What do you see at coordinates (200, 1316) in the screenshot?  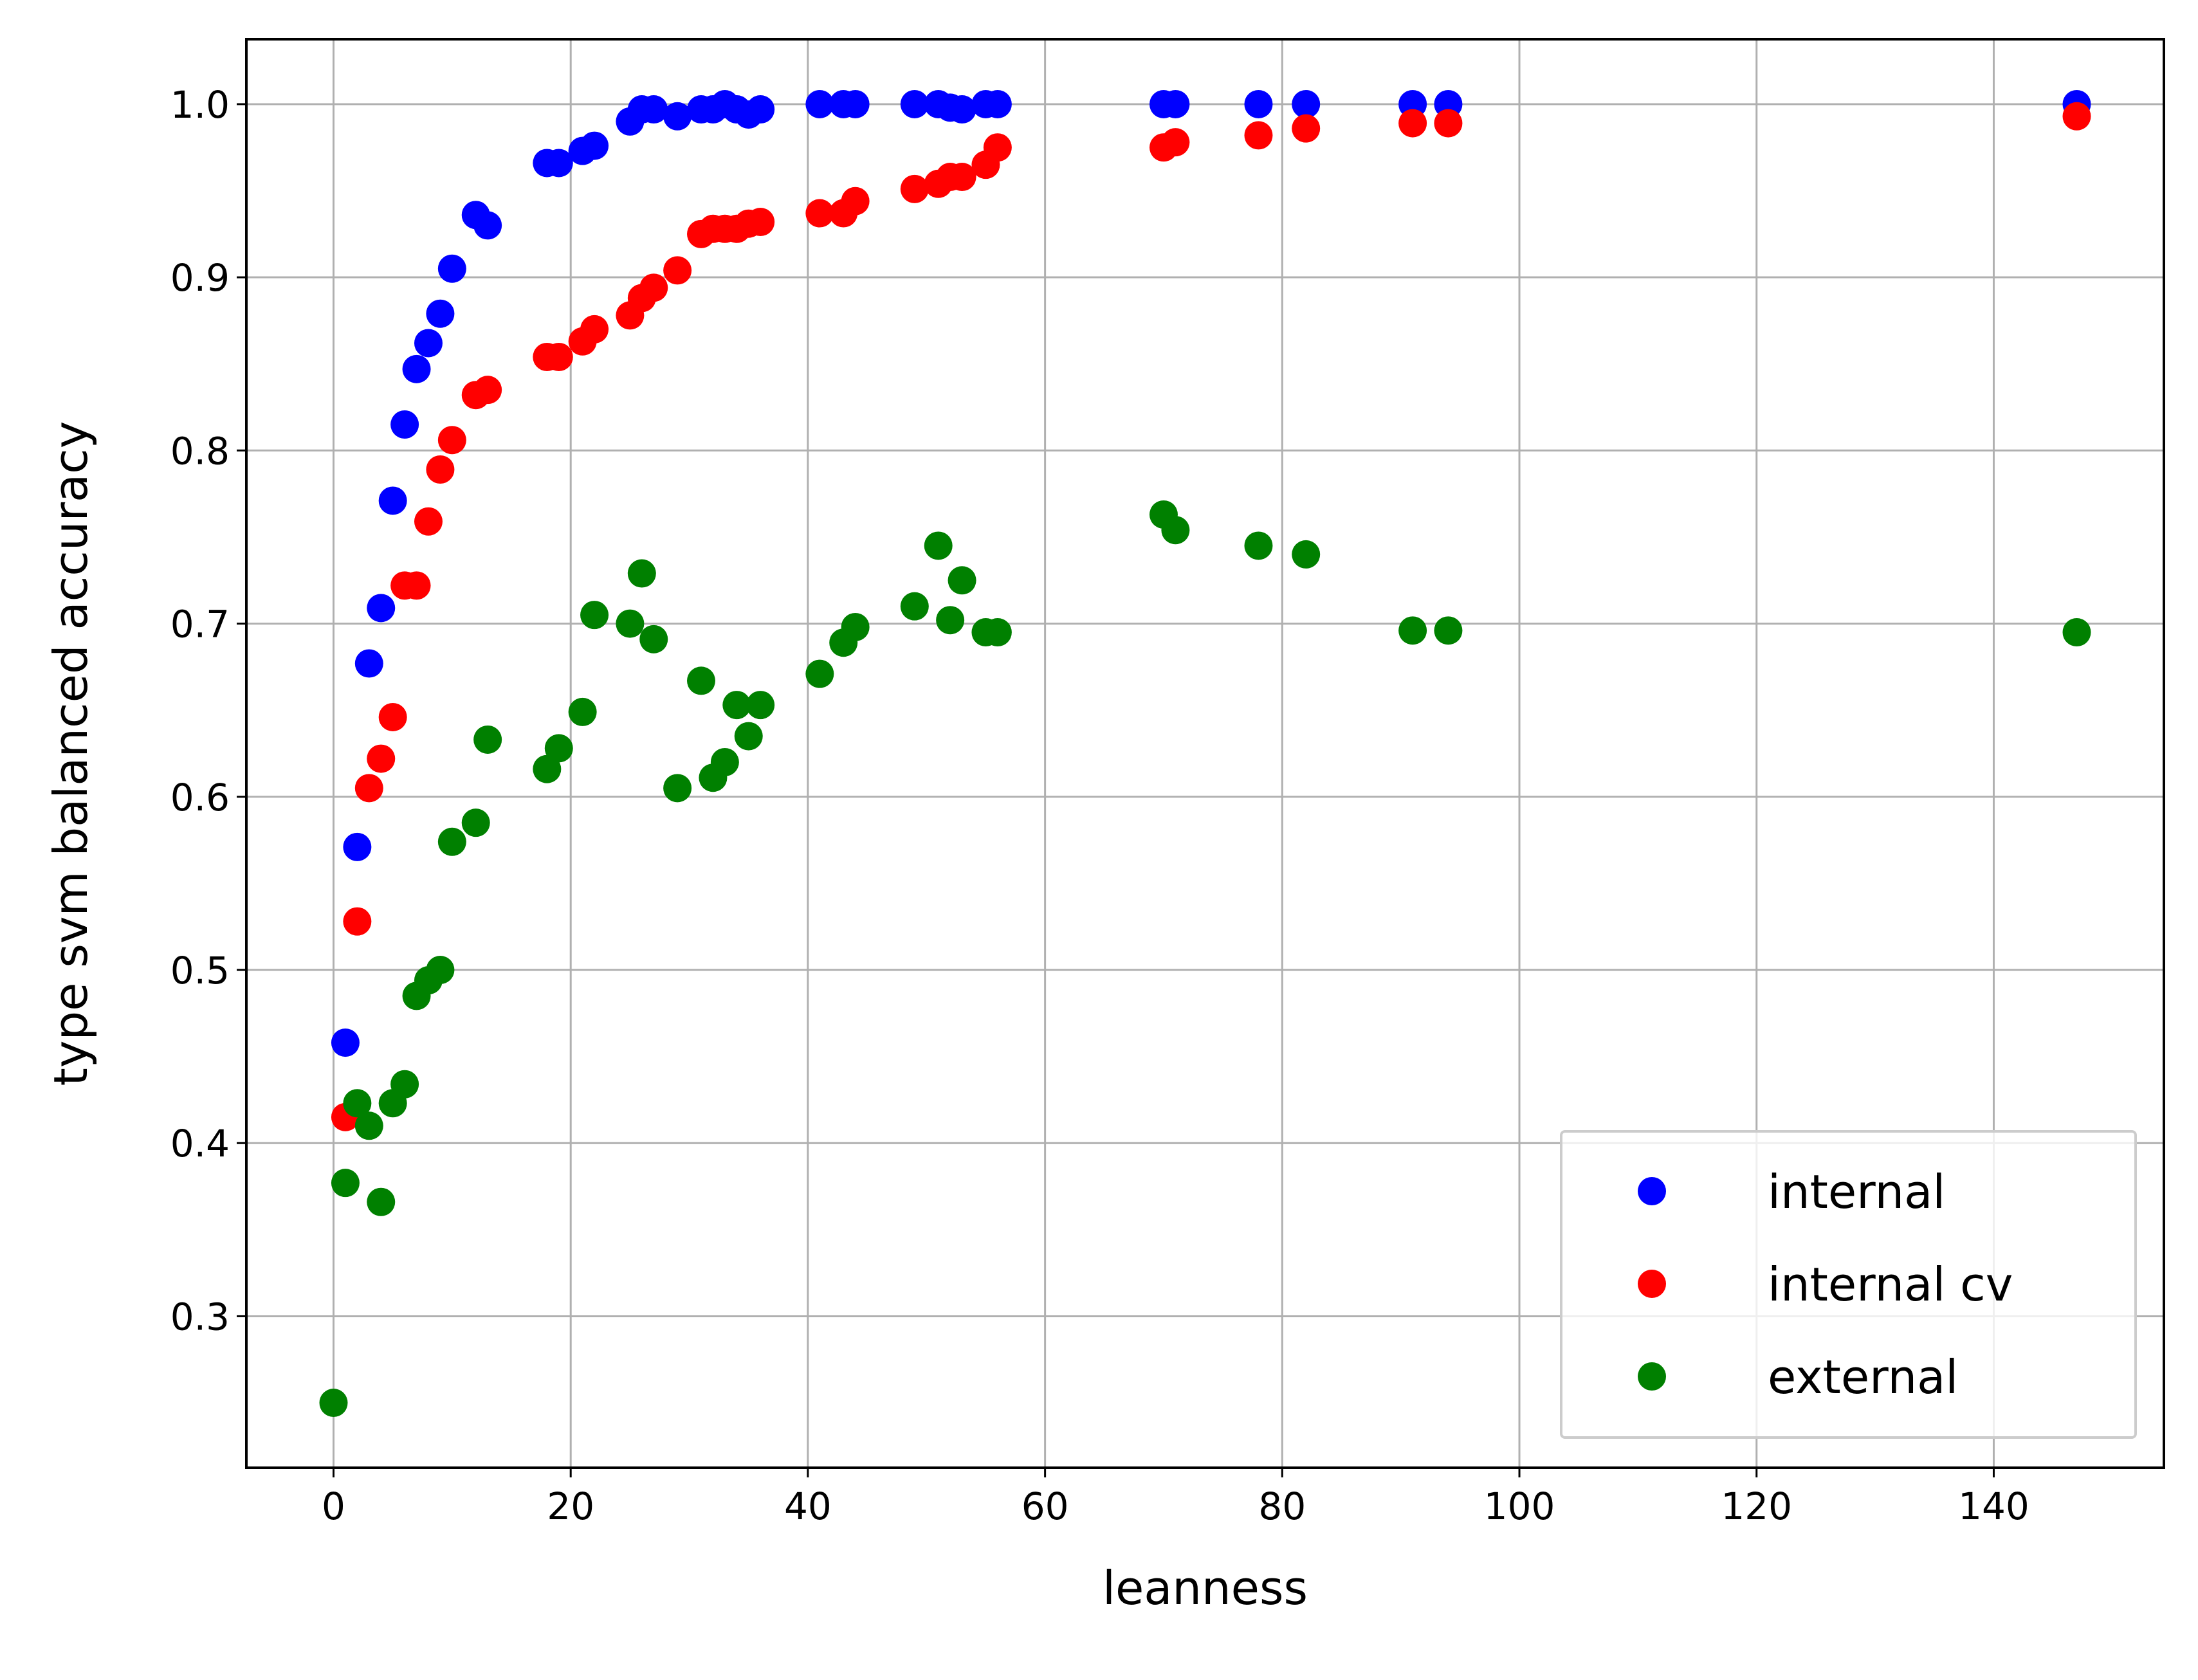 I see `y-tick-label: 0.3` at bounding box center [200, 1316].